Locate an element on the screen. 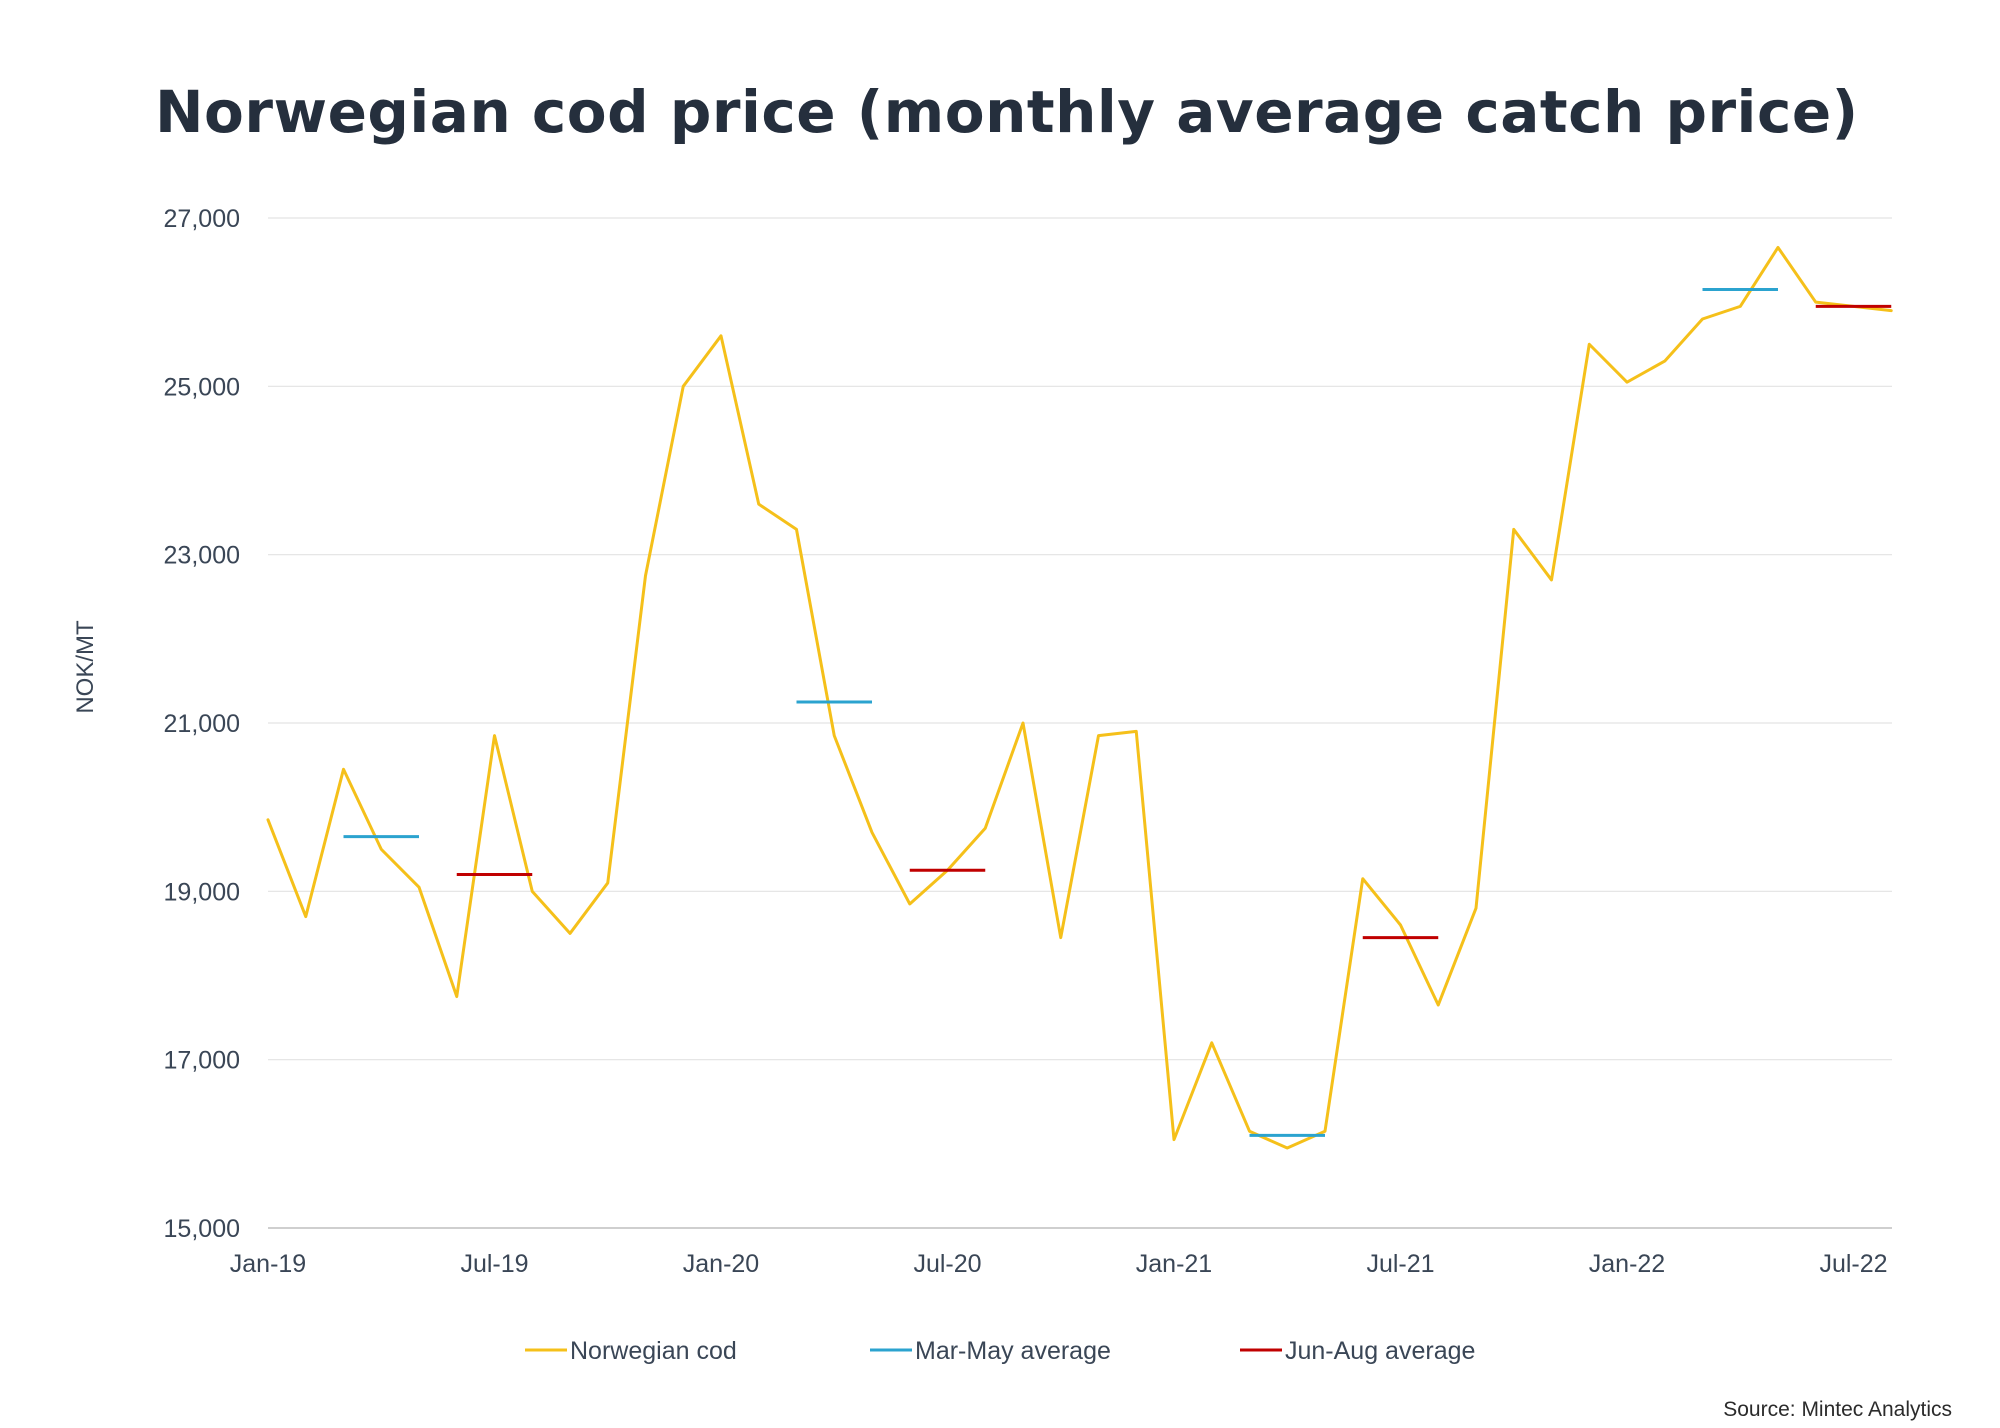  source-note: Source: Mintec Analytics is located at coordinates (1837, 1409).